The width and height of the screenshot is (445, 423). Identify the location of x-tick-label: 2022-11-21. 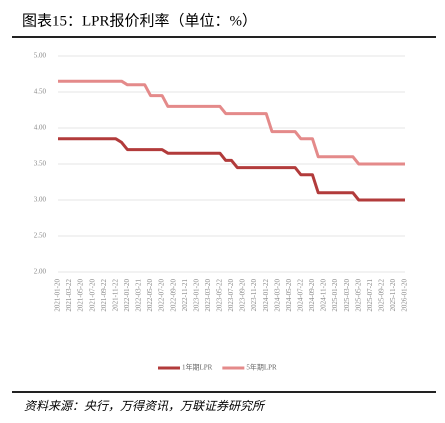
(185, 295).